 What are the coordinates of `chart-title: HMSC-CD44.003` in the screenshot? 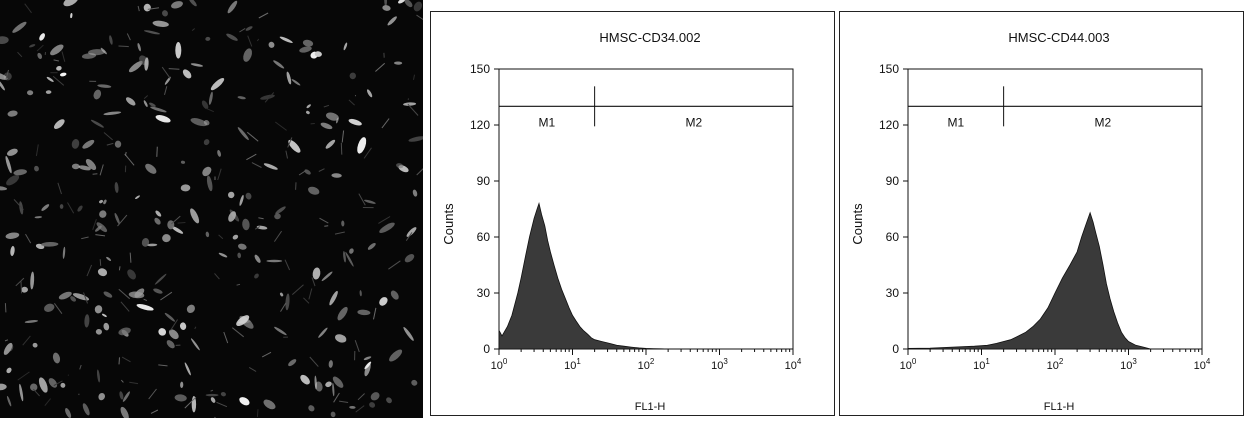 It's located at (1058, 37).